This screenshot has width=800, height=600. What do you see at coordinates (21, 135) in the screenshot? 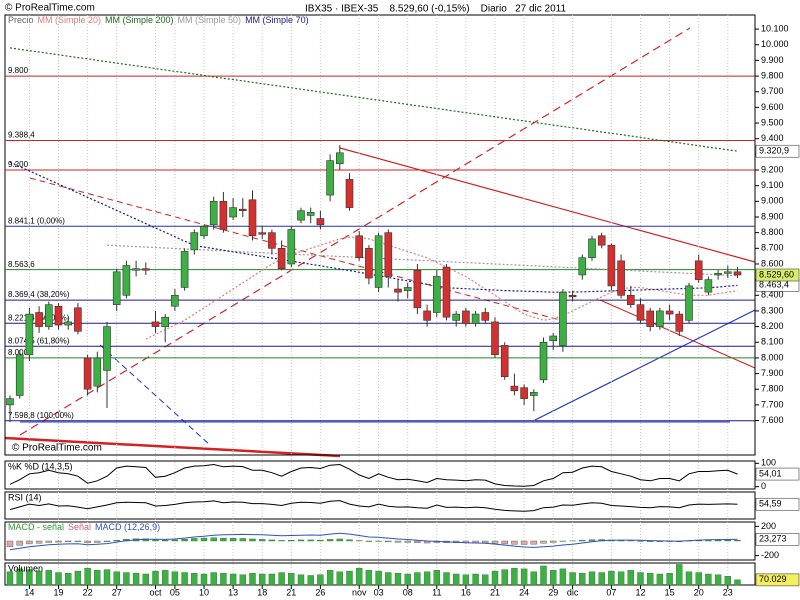
I see `level-label: 9.388,4` at bounding box center [21, 135].